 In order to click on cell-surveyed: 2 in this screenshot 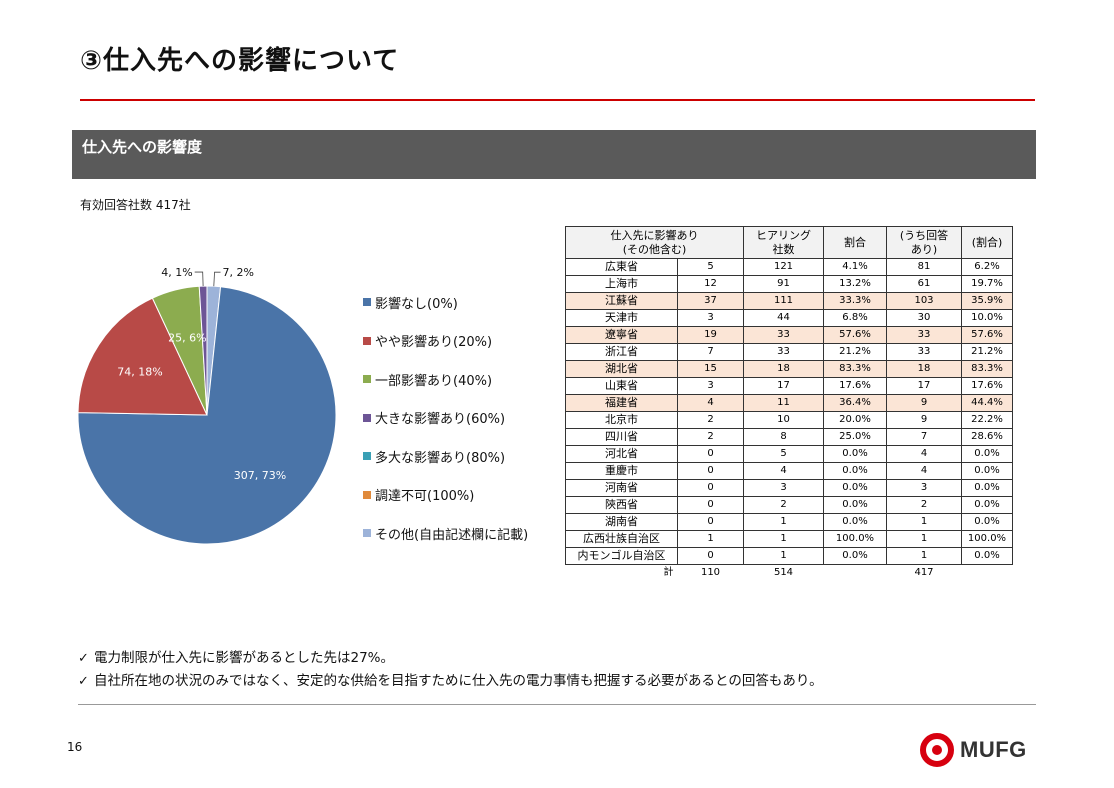, I will do `click(783, 505)`.